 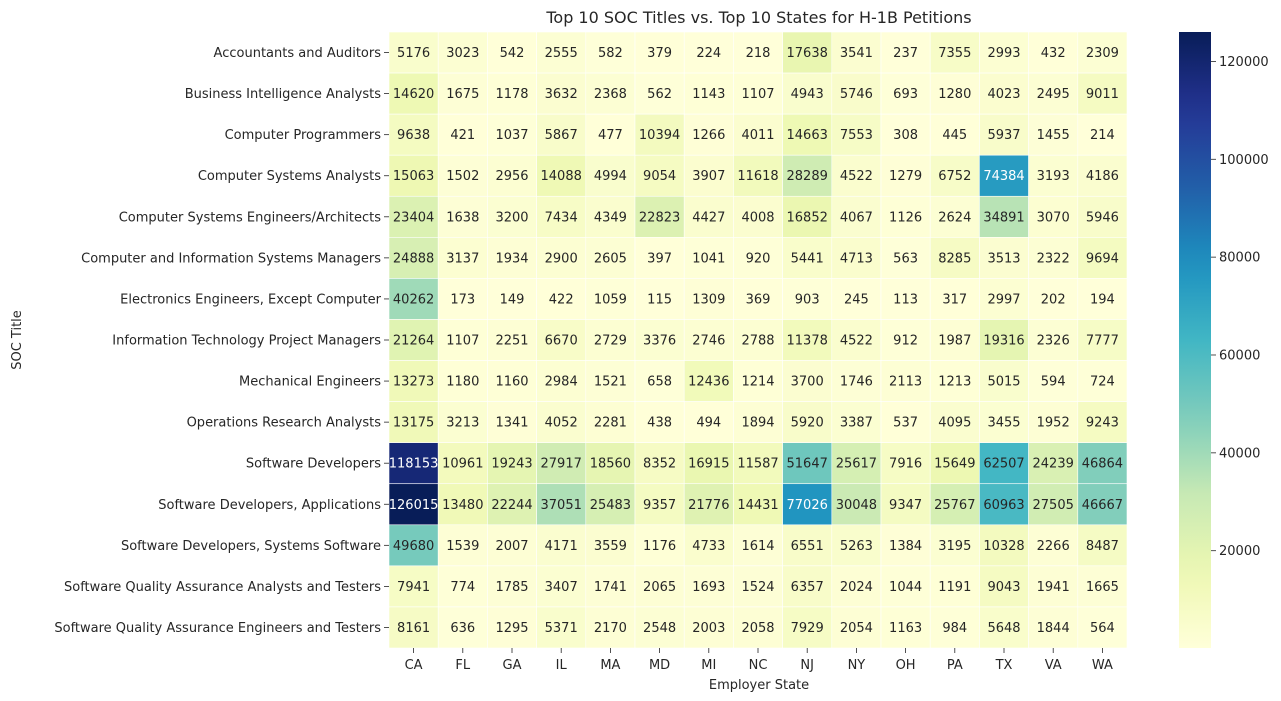 I want to click on cell-value-label: 1037, so click(x=511, y=135).